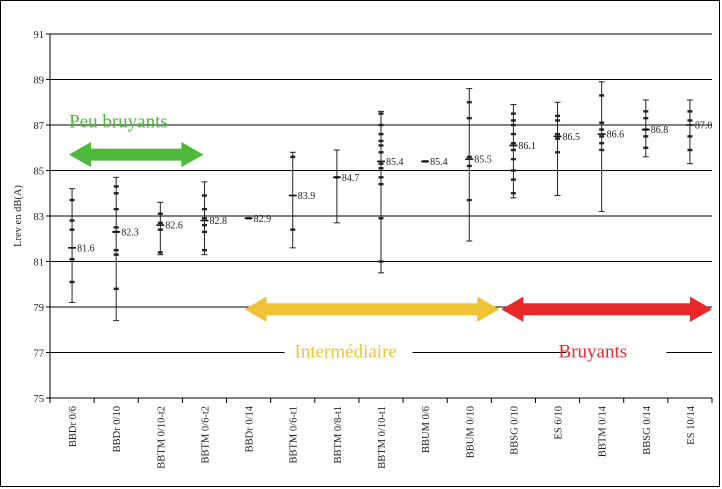 The width and height of the screenshot is (722, 489). What do you see at coordinates (39, 172) in the screenshot?
I see `y-tick-label: 85` at bounding box center [39, 172].